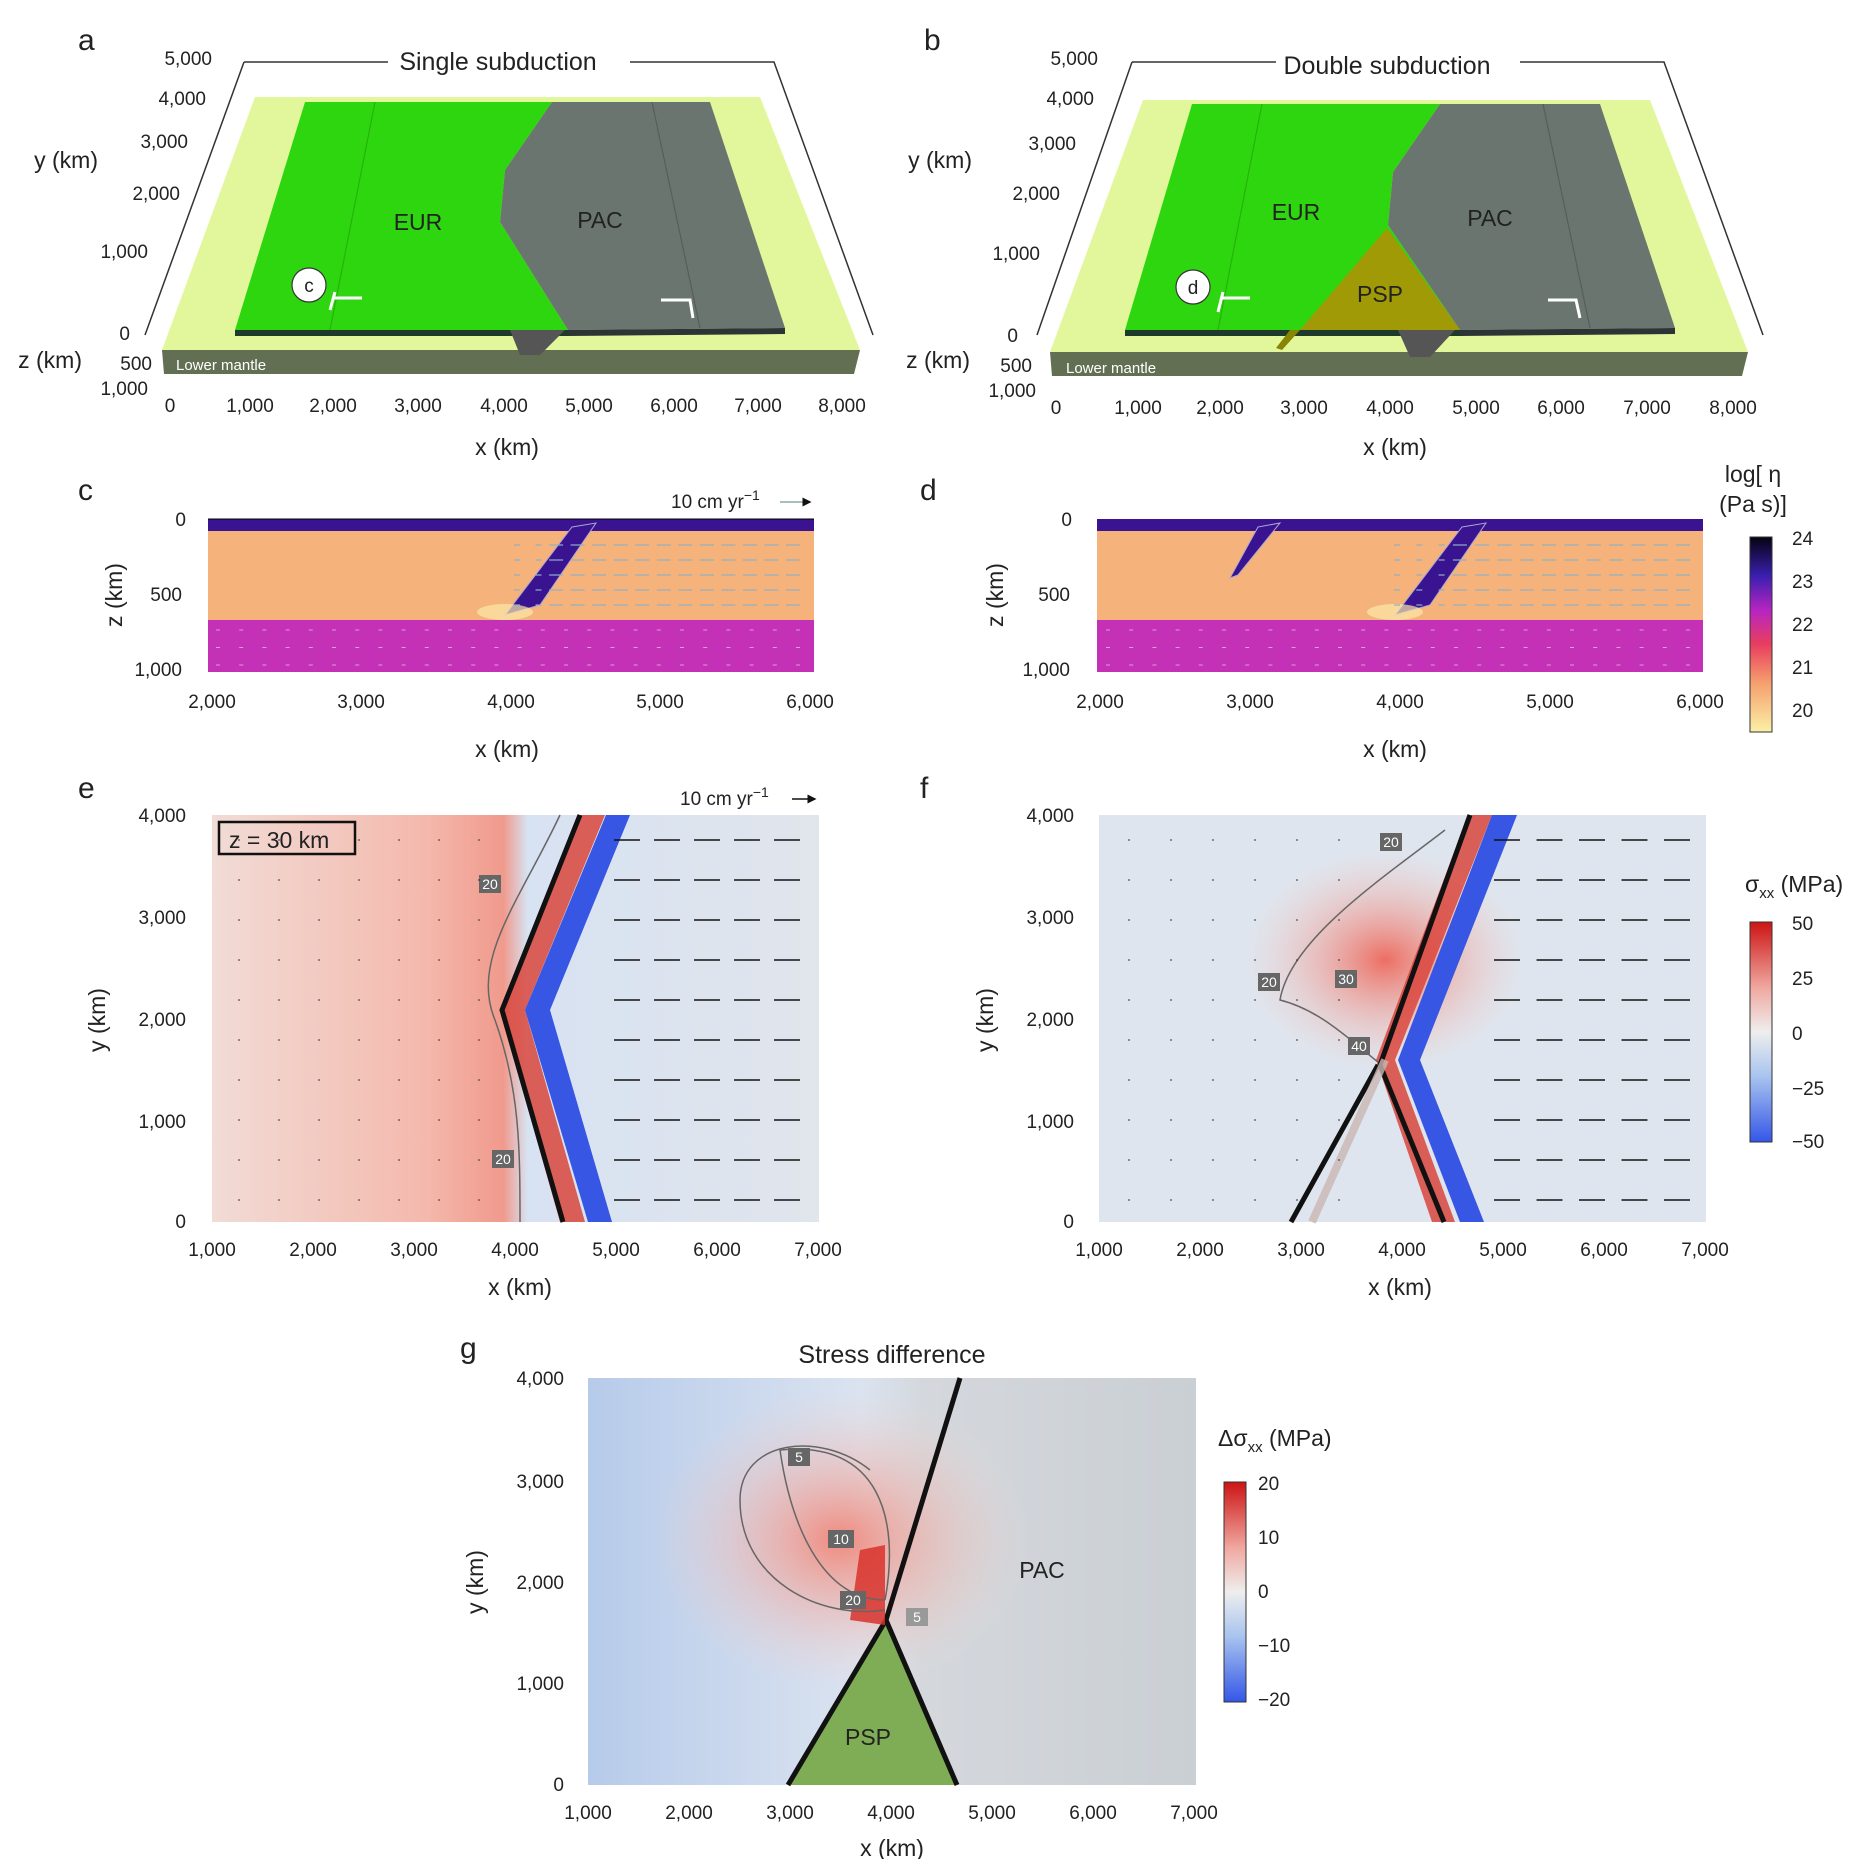 The image size is (1867, 1864). I want to click on y-tick: 5,000, so click(1074, 59).